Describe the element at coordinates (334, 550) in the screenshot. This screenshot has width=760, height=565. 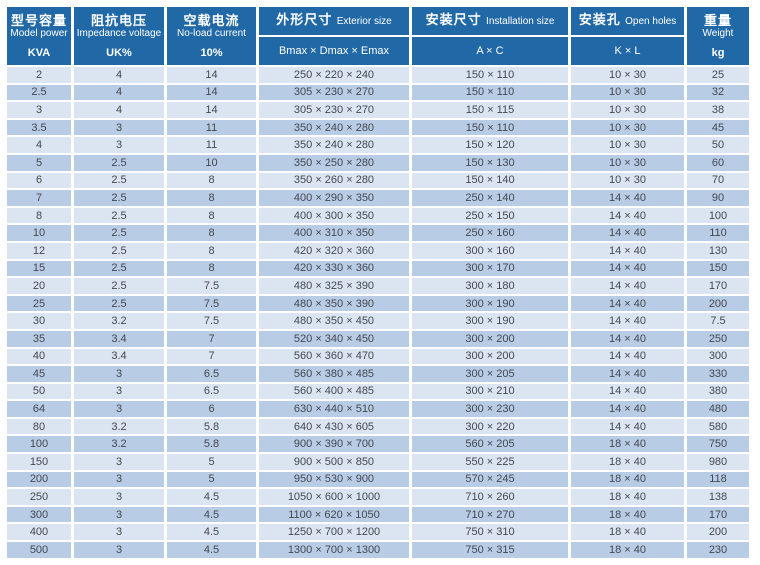
I see `table-cell: 1300 × 700 × 1300` at that location.